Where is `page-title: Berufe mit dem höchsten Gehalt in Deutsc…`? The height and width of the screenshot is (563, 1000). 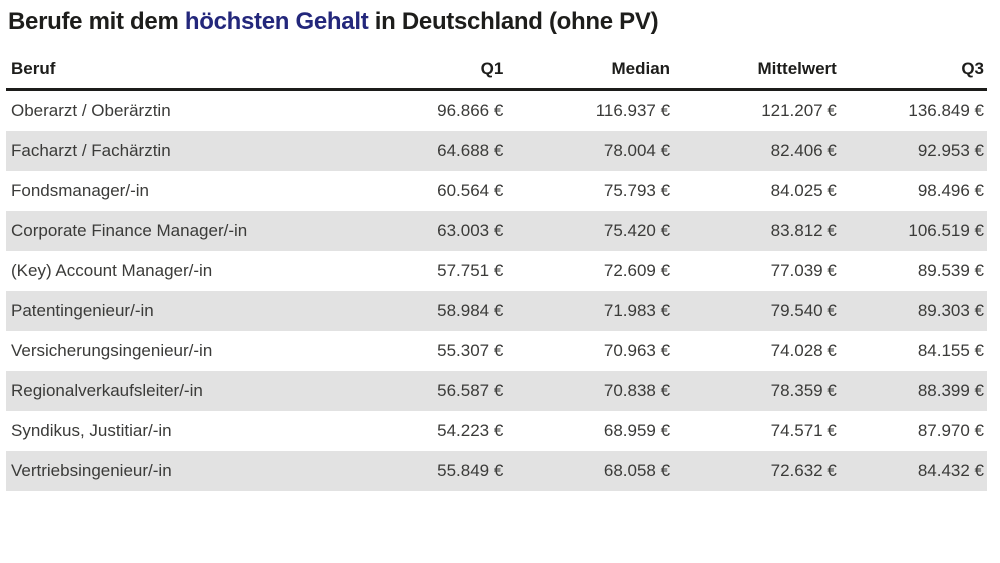 page-title: Berufe mit dem höchsten Gehalt in Deutsc… is located at coordinates (497, 22).